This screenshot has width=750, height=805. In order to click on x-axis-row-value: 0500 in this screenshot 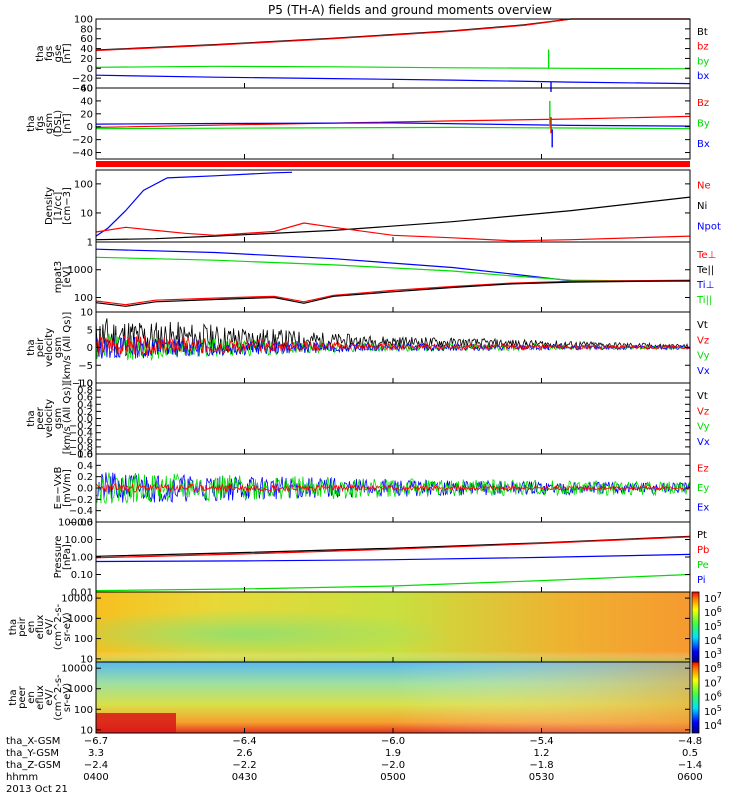, I will do `click(392, 777)`.